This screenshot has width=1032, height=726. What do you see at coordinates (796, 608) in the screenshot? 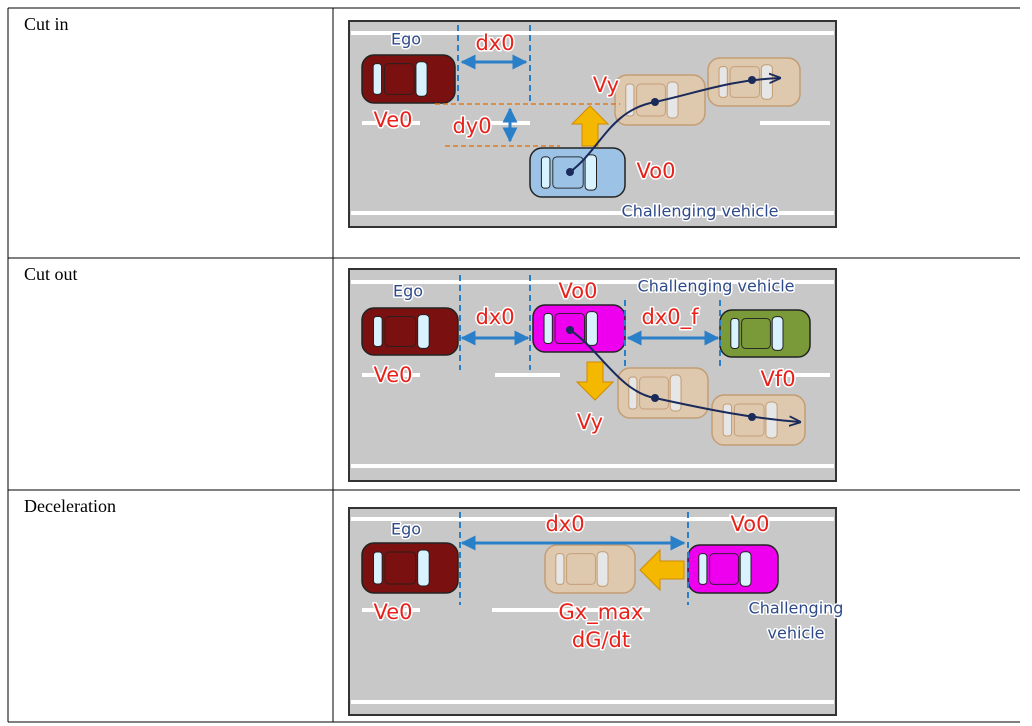
I see `label: Challenging` at bounding box center [796, 608].